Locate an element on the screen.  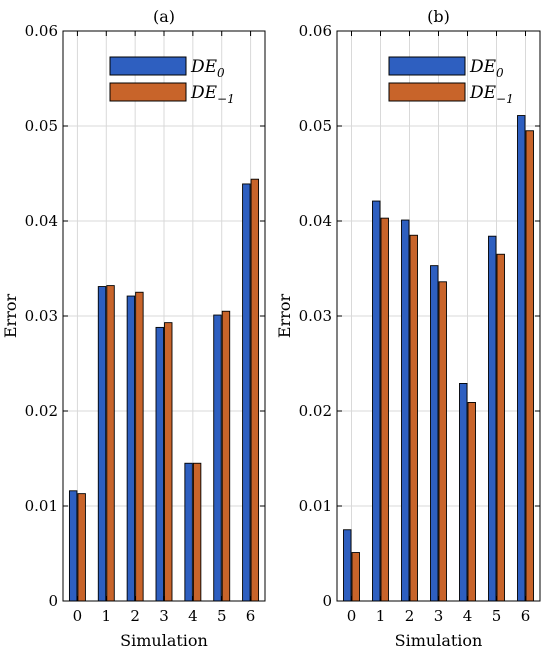
panel-title: (b) is located at coordinates (438, 16).